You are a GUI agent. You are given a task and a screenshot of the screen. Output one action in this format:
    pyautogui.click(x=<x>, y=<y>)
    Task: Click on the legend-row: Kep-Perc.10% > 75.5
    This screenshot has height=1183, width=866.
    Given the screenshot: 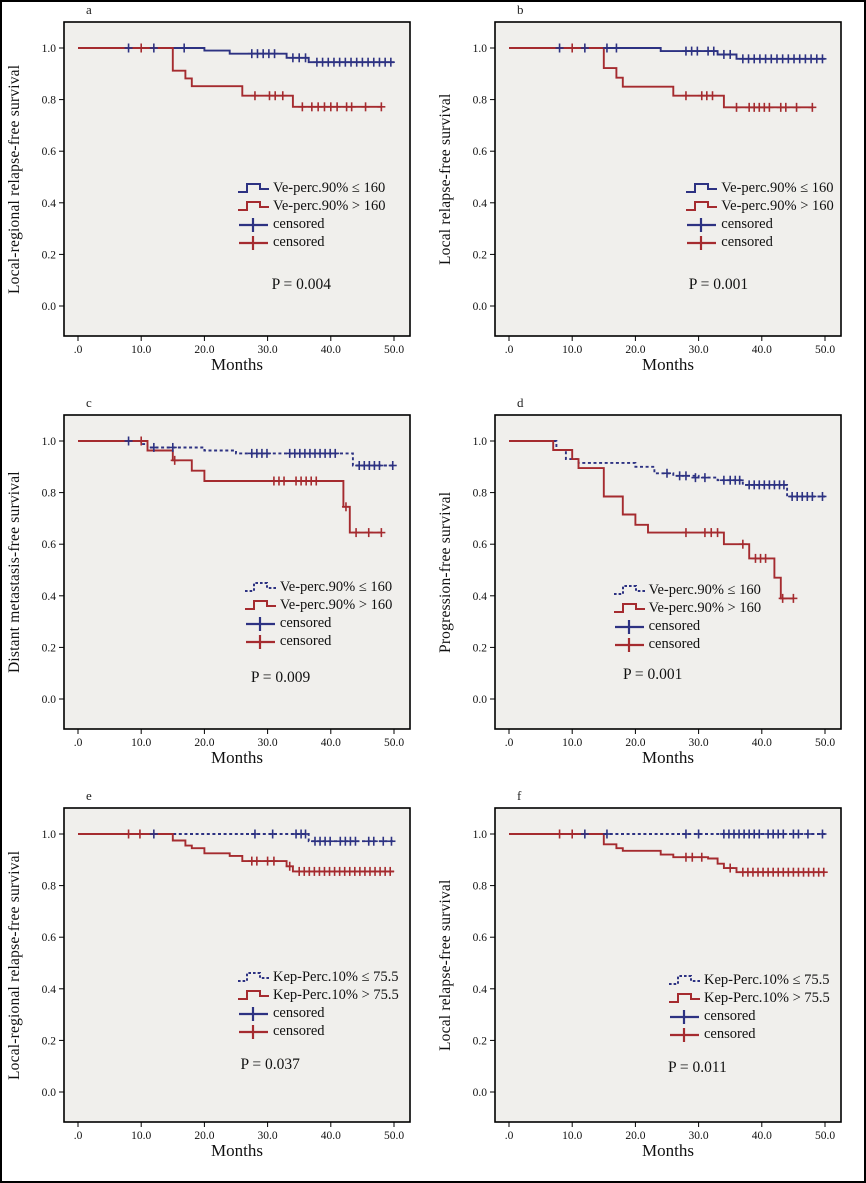 What is the action you would take?
    pyautogui.click(x=749, y=998)
    